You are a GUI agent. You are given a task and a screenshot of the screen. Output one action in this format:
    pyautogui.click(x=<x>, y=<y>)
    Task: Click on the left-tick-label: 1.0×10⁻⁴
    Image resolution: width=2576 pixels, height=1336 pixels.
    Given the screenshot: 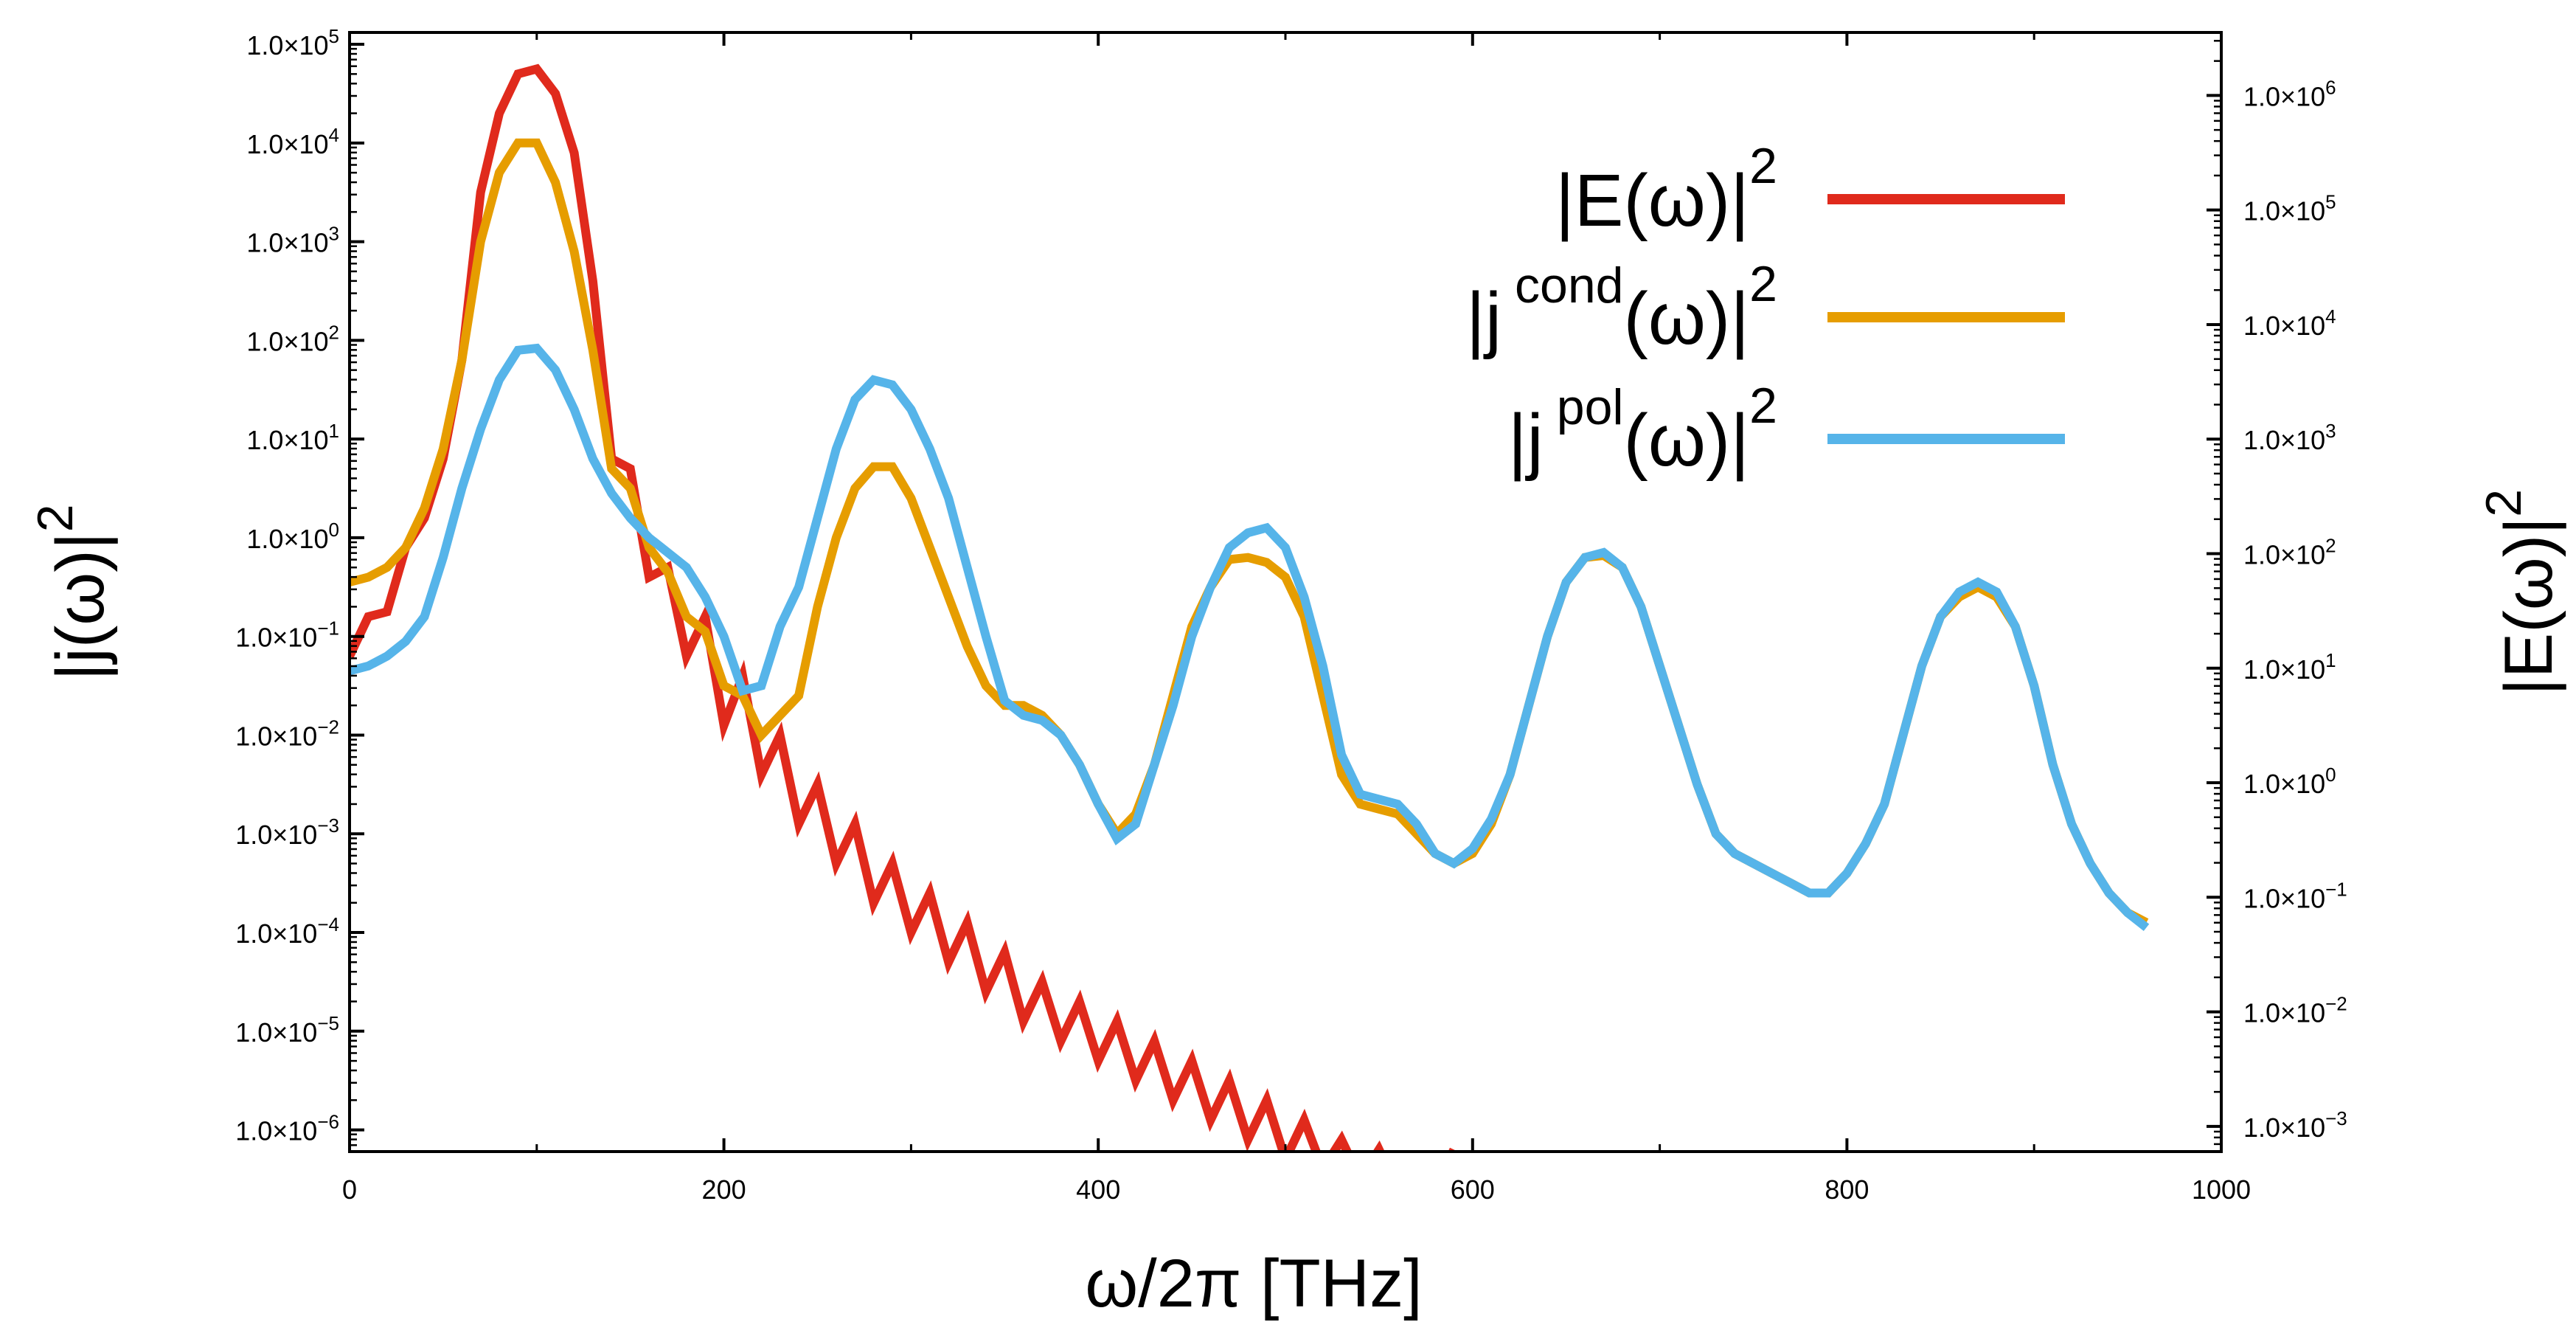 What is the action you would take?
    pyautogui.click(x=287, y=931)
    